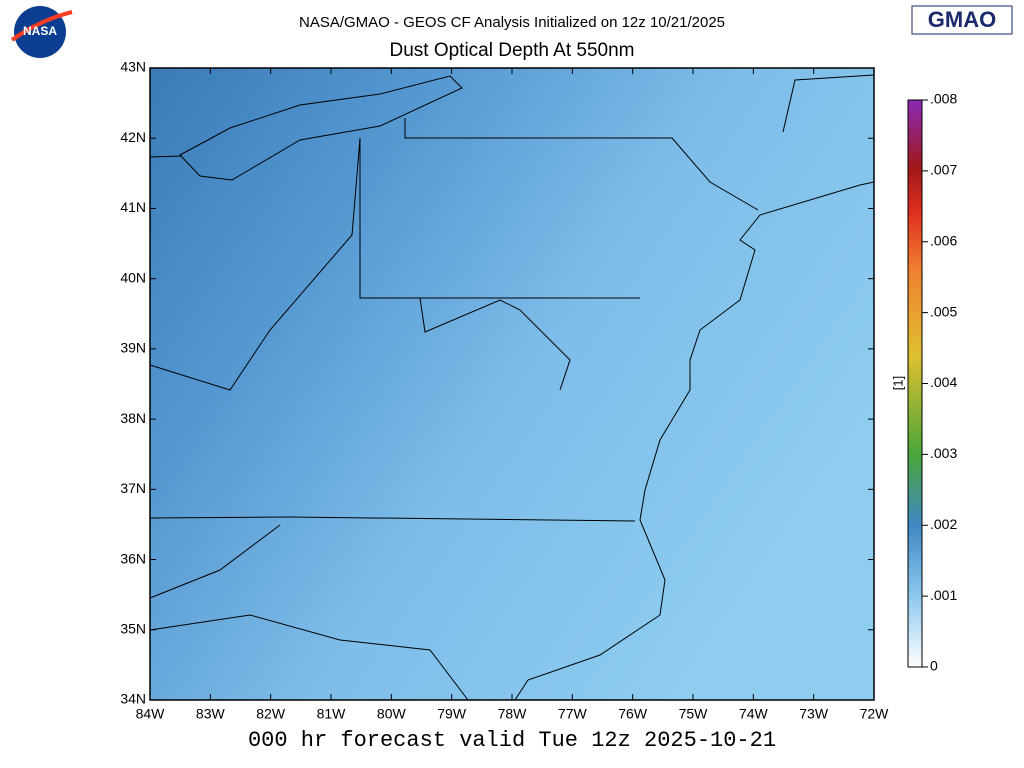 The width and height of the screenshot is (1024, 768). I want to click on lat-tick-label: 40N, so click(133, 277).